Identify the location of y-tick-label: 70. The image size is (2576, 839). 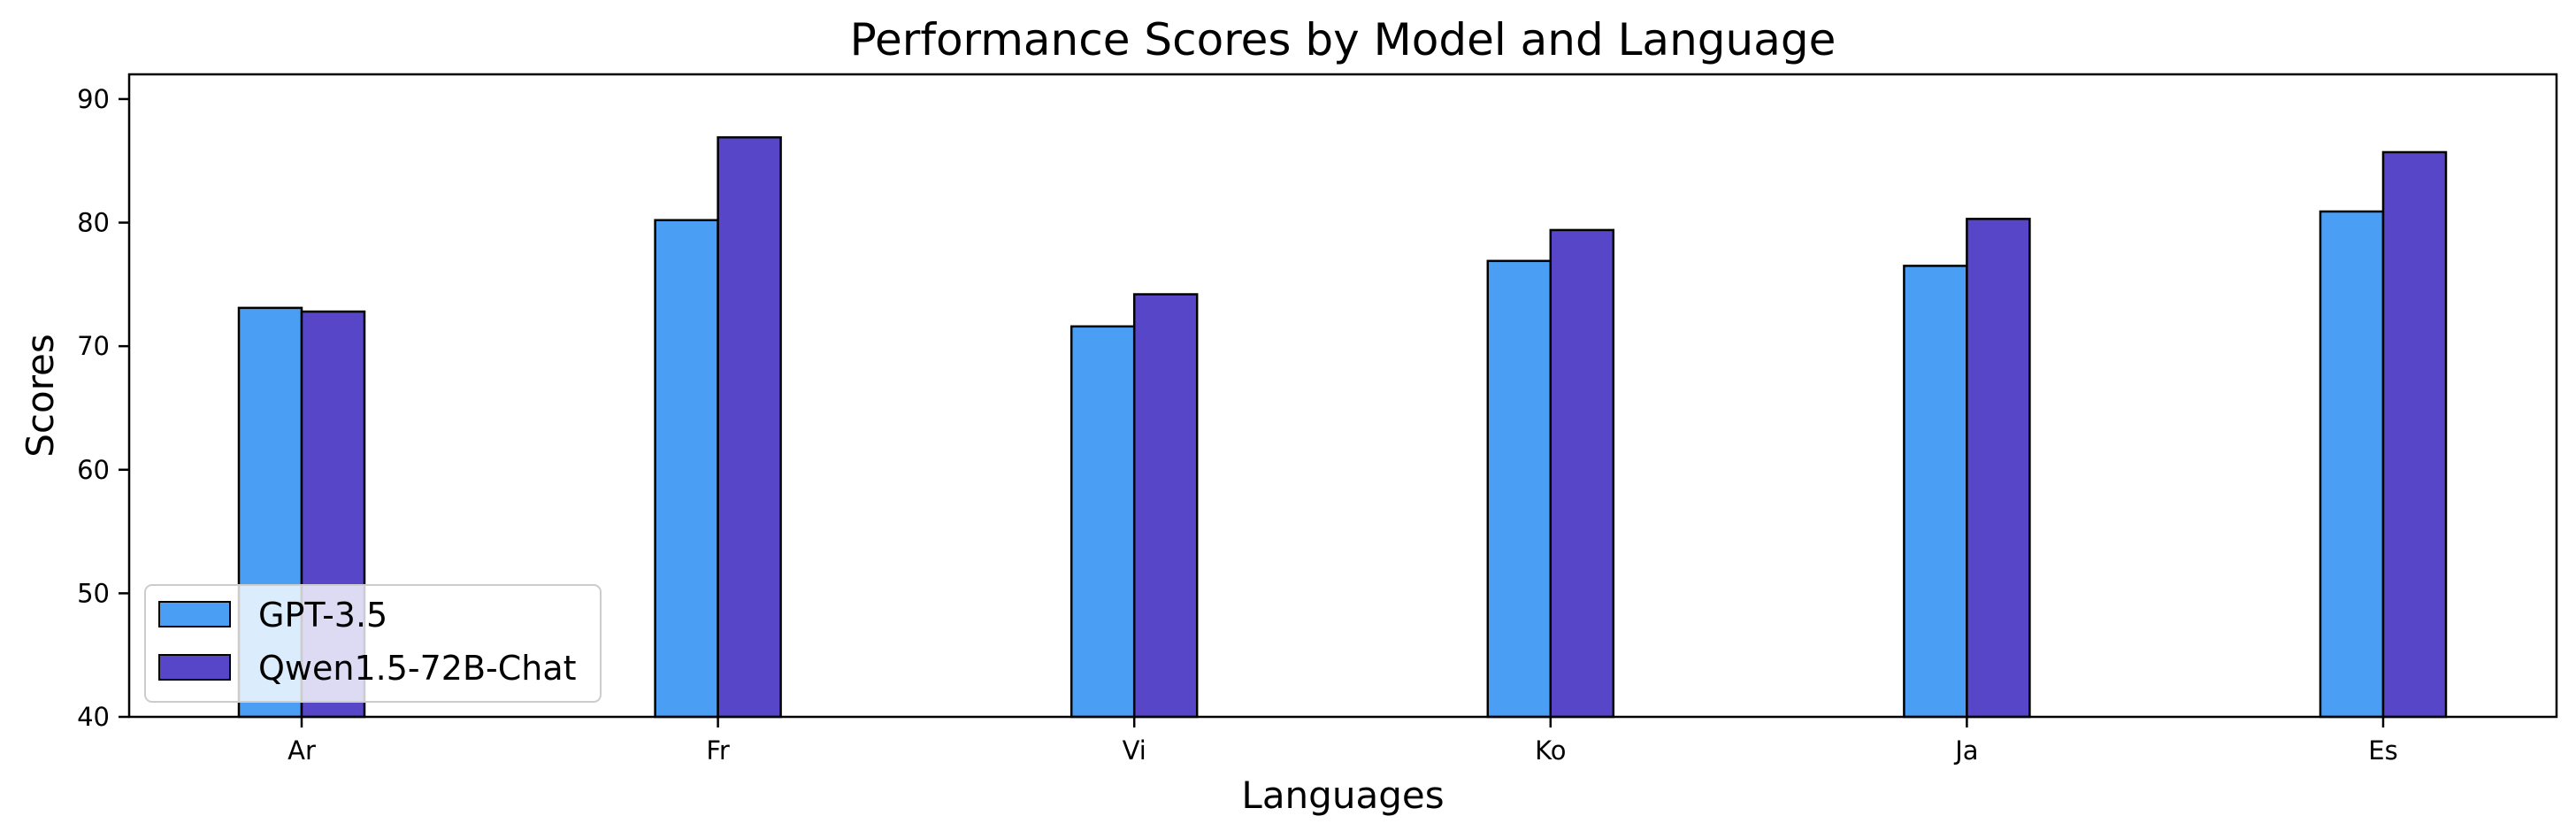
(93, 346).